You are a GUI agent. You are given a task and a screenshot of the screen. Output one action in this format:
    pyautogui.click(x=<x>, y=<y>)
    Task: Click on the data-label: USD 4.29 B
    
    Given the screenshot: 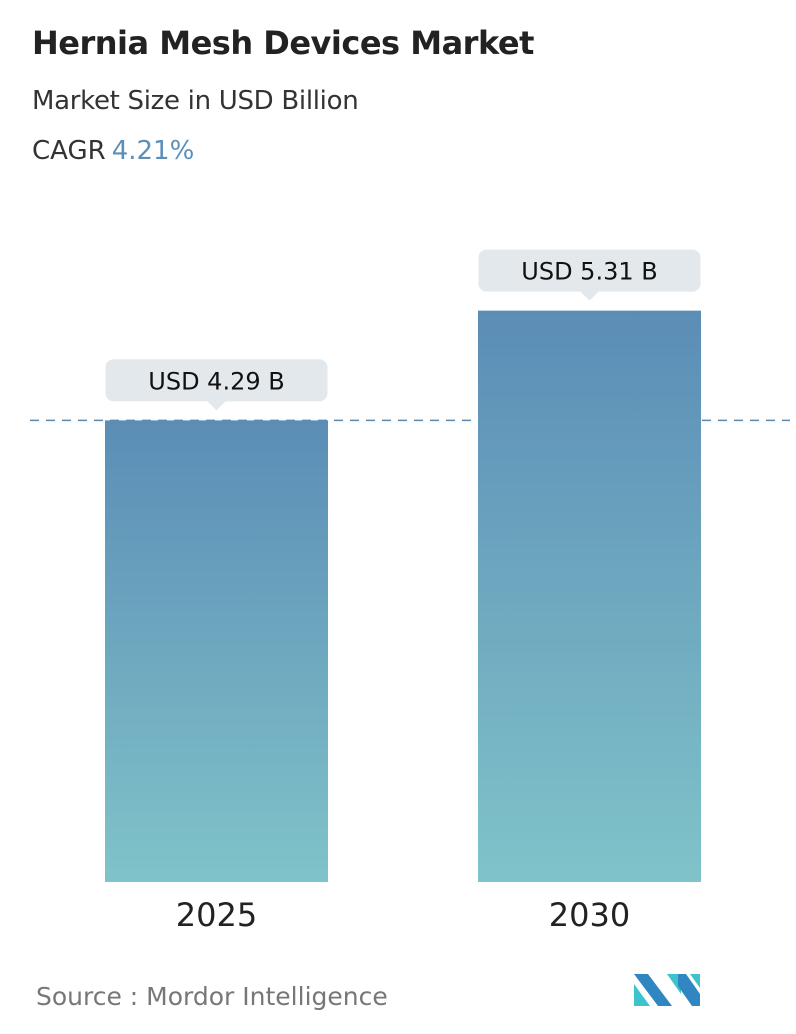 What is the action you would take?
    pyautogui.click(x=216, y=381)
    